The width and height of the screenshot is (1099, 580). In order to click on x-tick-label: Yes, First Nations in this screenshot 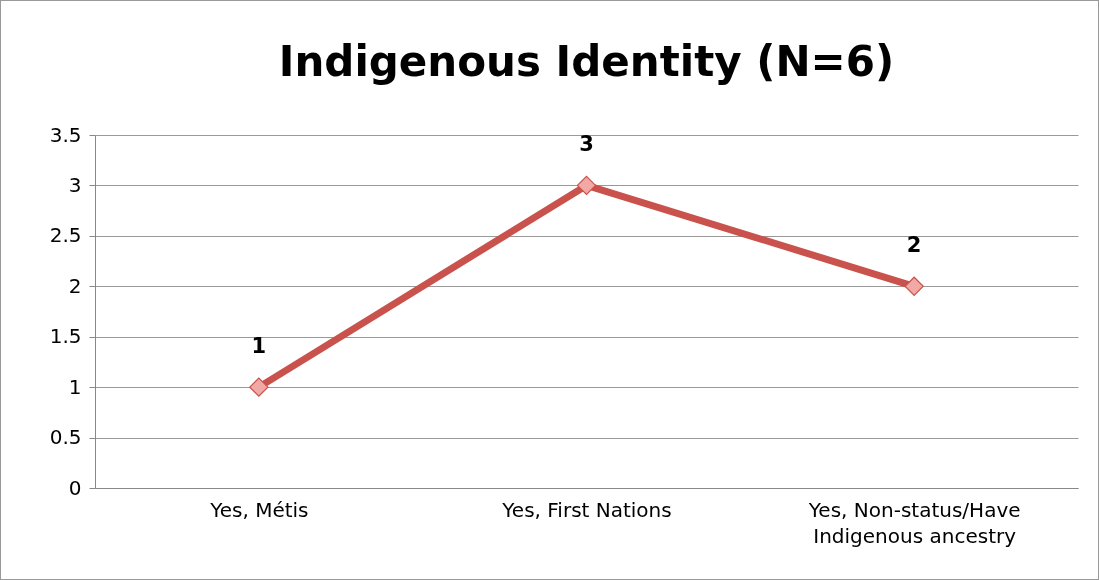, I will do `click(586, 509)`.